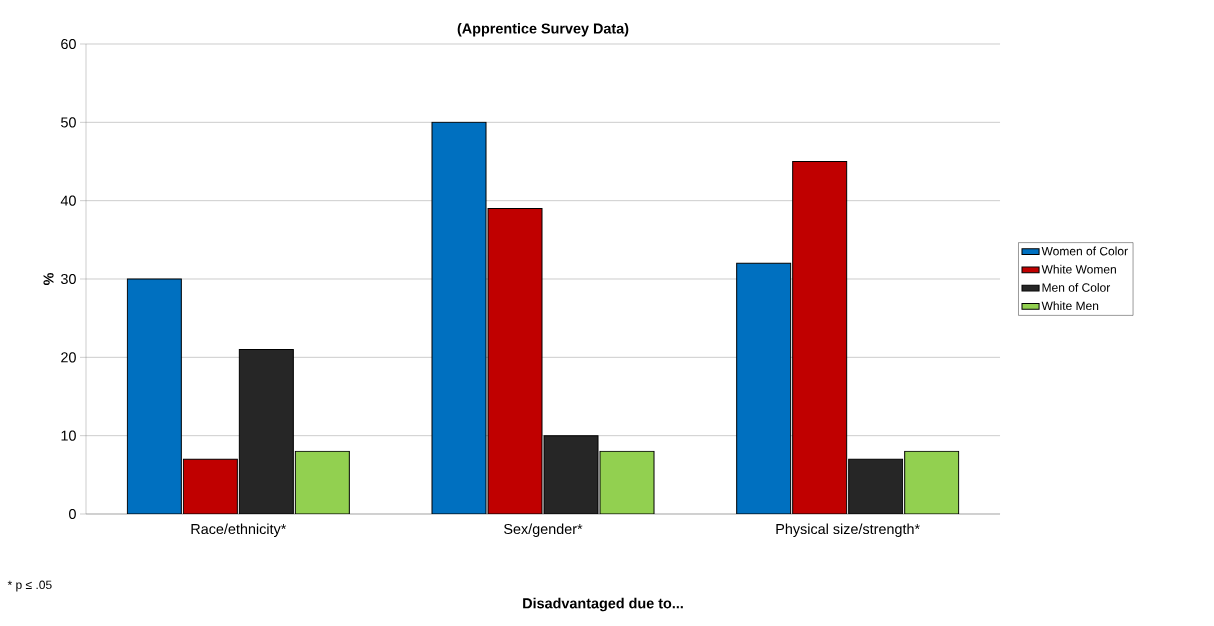 The image size is (1214, 626). I want to click on y-tick-label: 10, so click(68, 435).